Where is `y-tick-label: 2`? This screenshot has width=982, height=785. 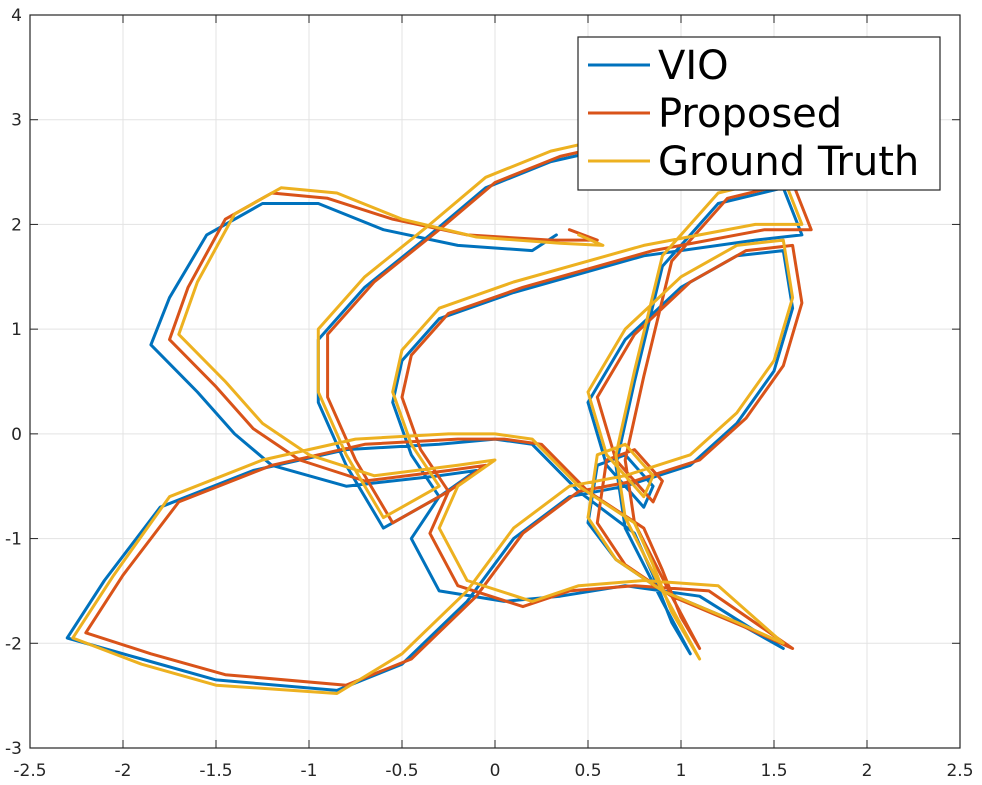 y-tick-label: 2 is located at coordinates (16, 225).